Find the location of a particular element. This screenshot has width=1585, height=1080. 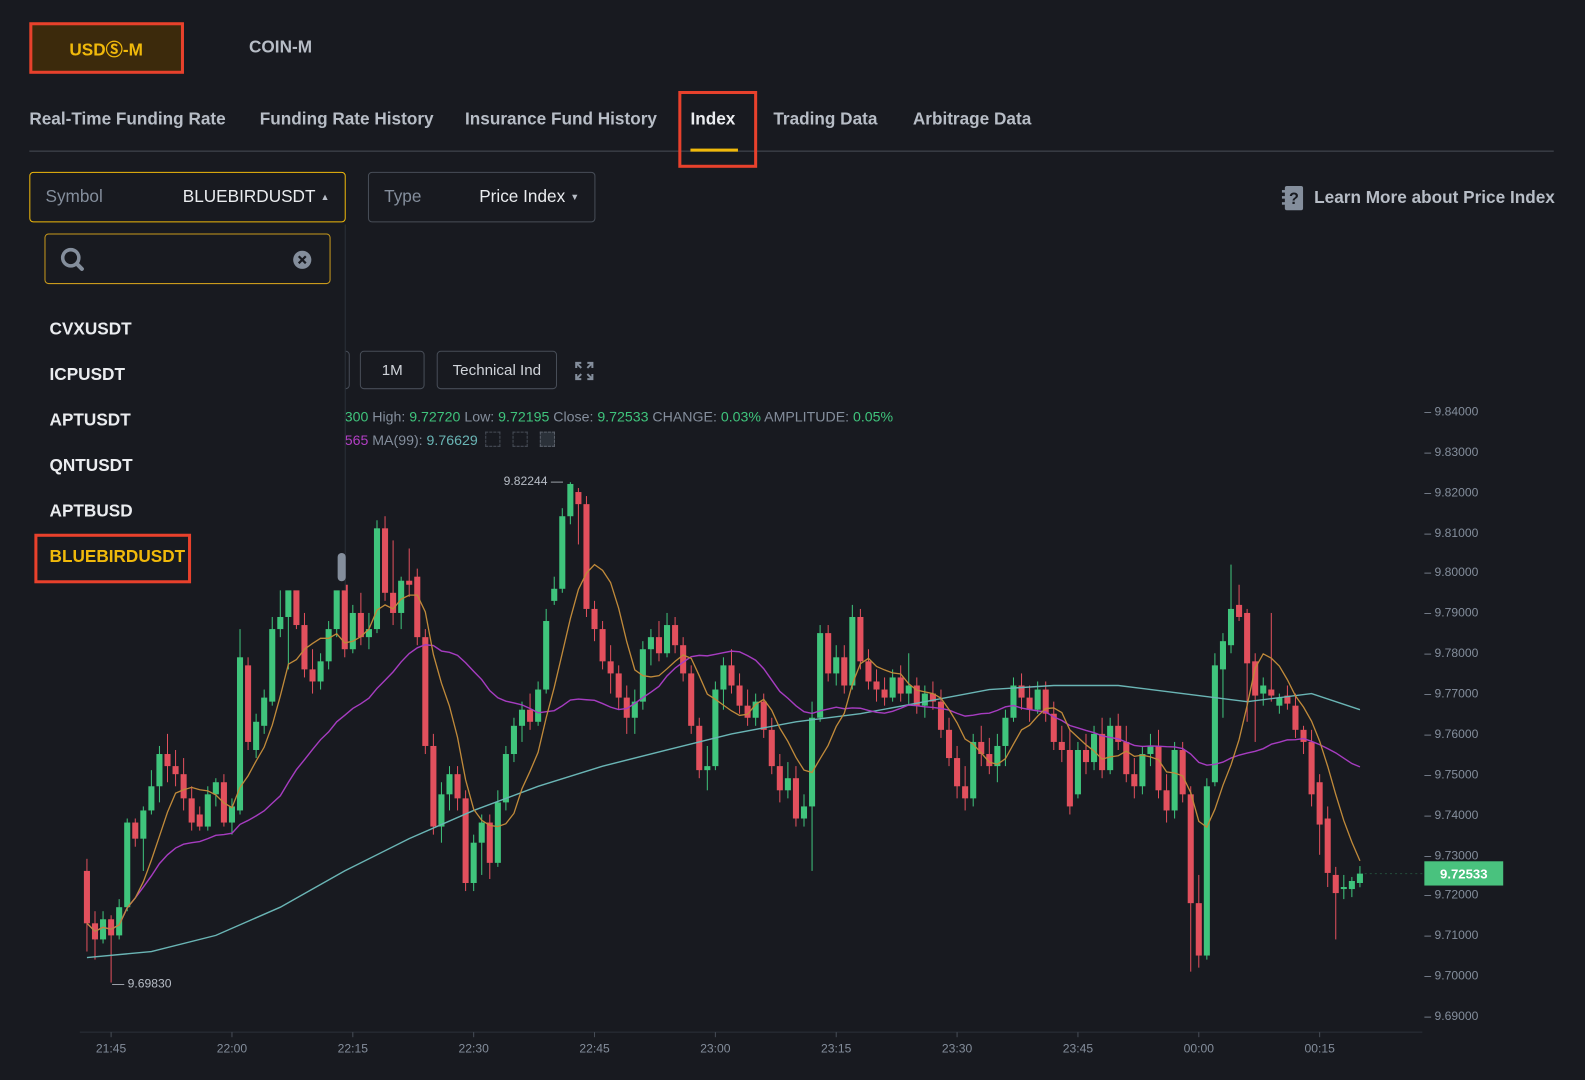

ma-toggle-icons is located at coordinates (519, 440).